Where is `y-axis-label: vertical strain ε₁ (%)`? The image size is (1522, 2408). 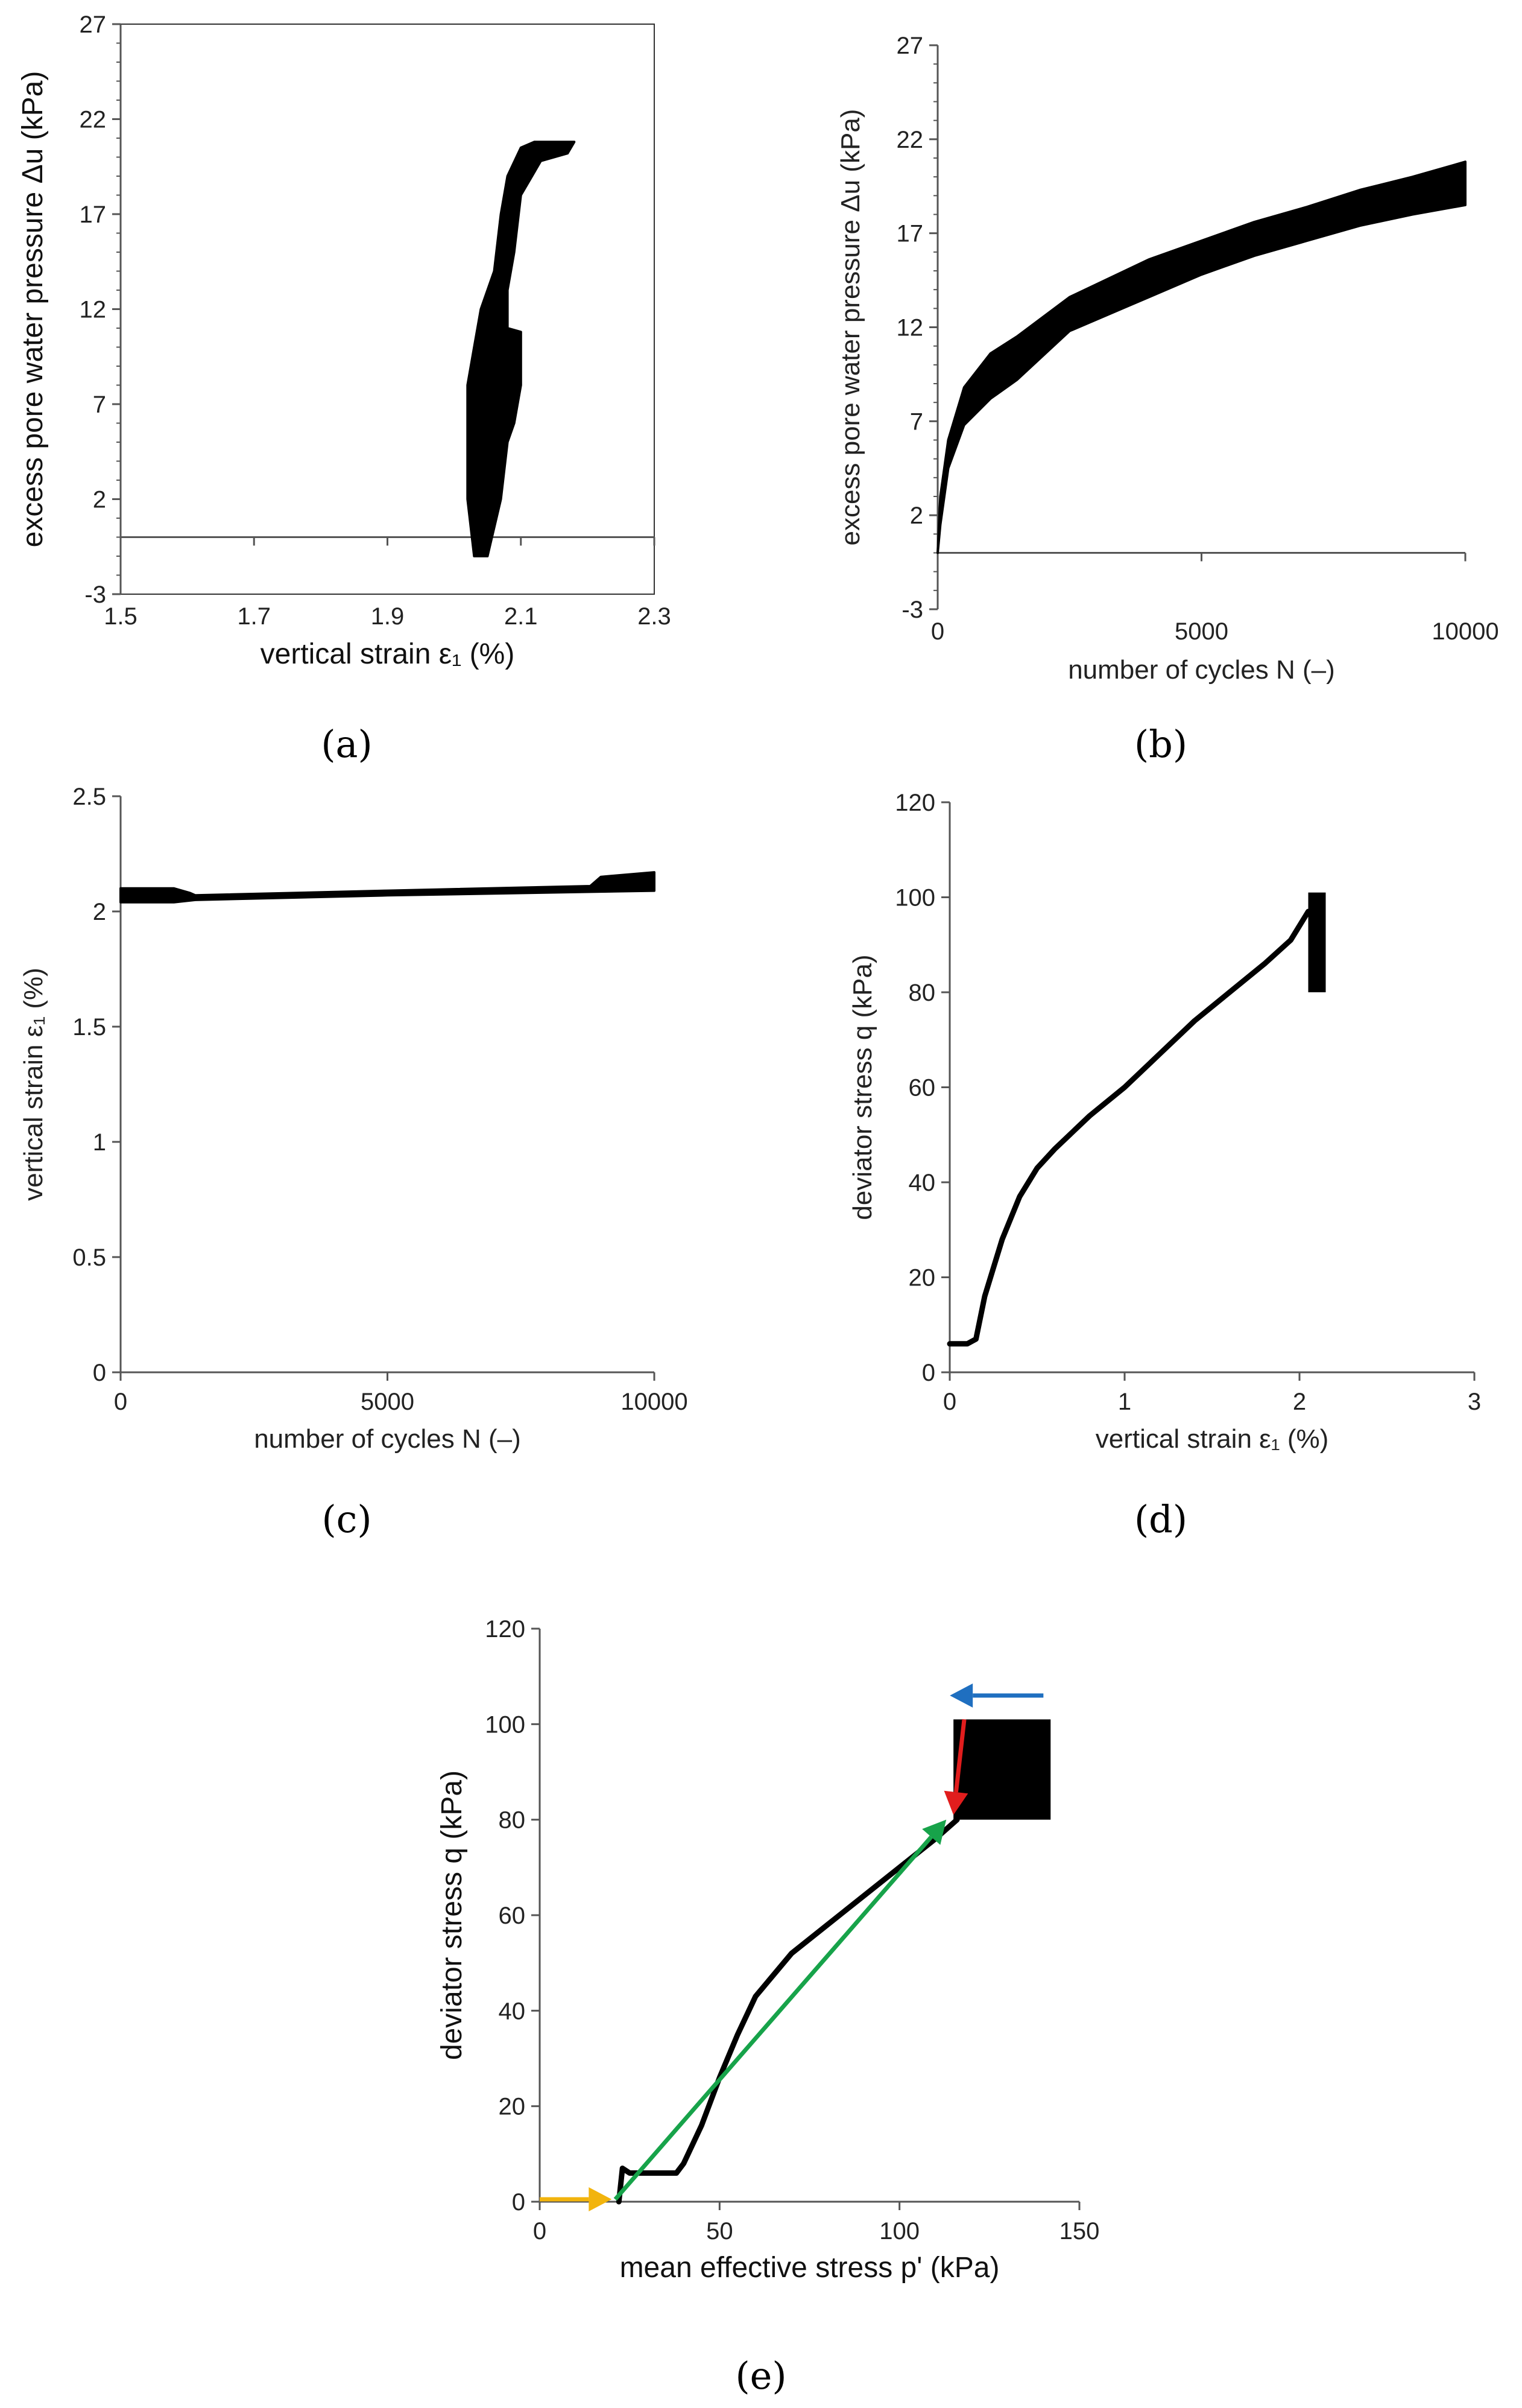
y-axis-label: vertical strain ε₁ (%) is located at coordinates (33, 1085).